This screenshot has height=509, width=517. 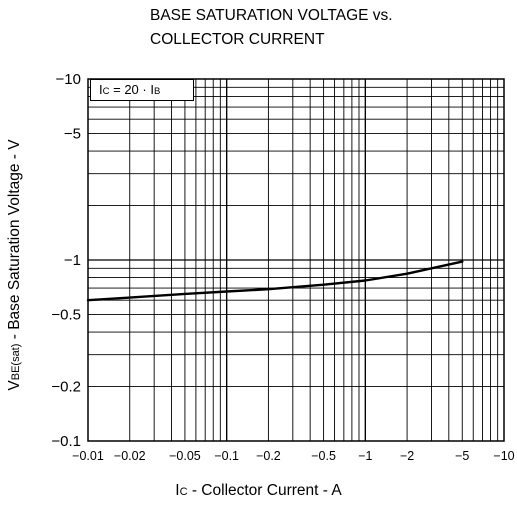 I want to click on x-axis-label-rest: - Collector Current - A, so click(x=264, y=490).